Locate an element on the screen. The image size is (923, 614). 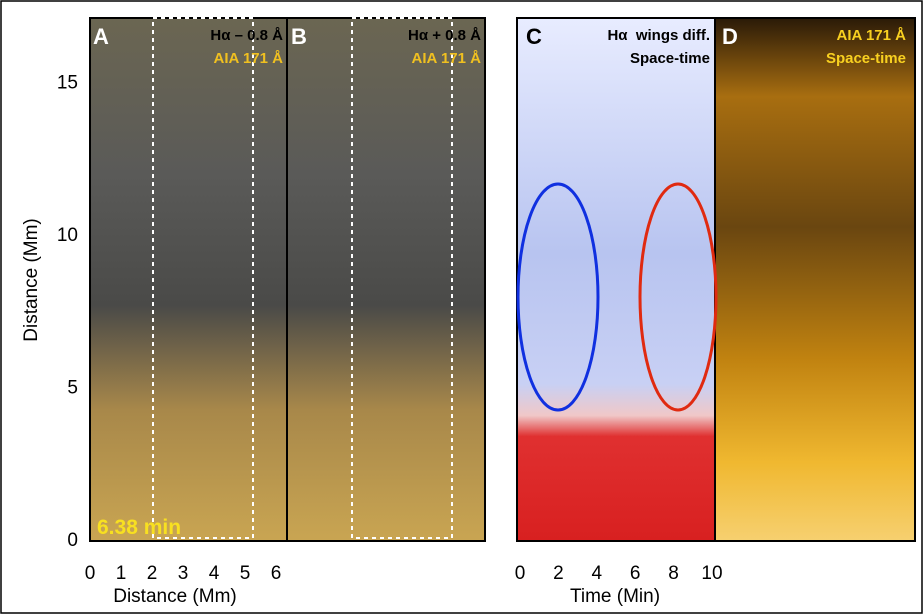
y-tick-label: 0 is located at coordinates (72, 540).